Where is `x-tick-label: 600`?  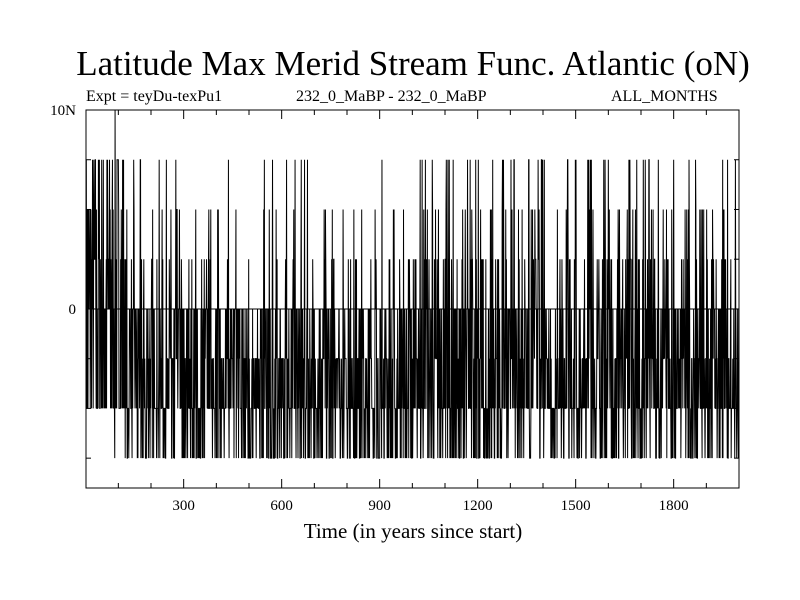
x-tick-label: 600 is located at coordinates (281, 506).